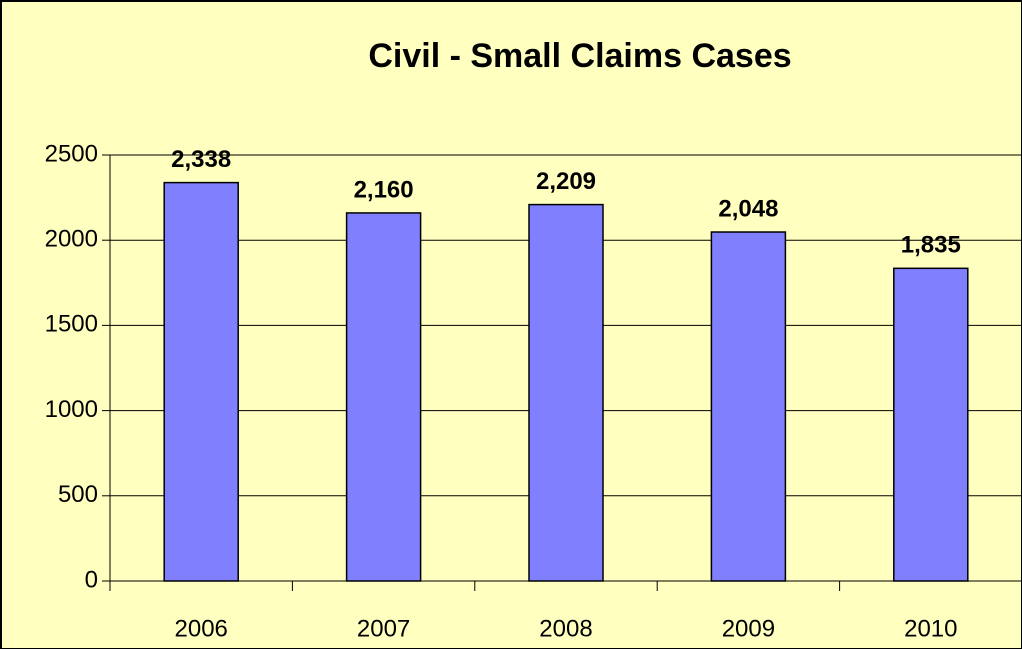  Describe the element at coordinates (579, 56) in the screenshot. I see `chart-title: Civil - Small Claims Cases` at that location.